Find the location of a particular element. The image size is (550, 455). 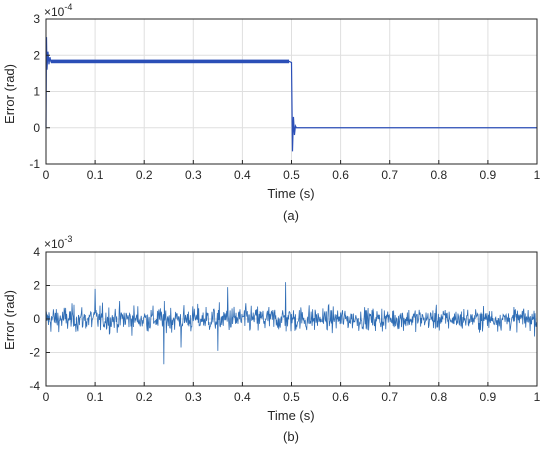

panel-b-caption: (b) is located at coordinates (291, 436).